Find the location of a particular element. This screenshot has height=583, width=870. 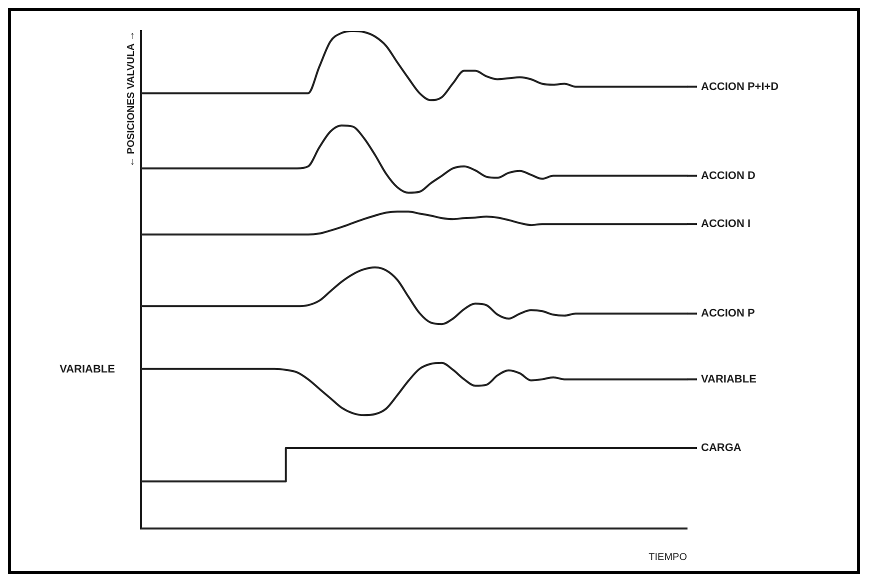

x-axis-title: TIEMPO is located at coordinates (668, 557).